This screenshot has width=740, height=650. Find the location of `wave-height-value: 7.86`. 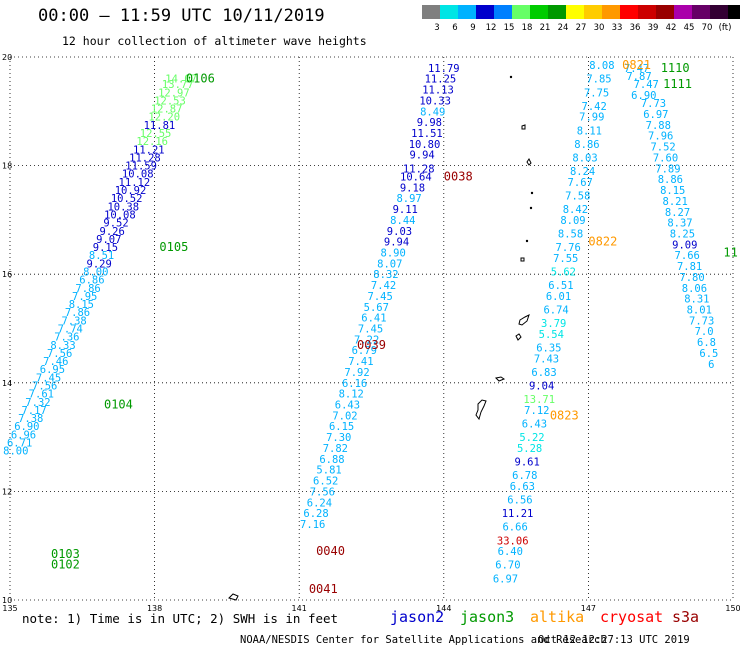

wave-height-value: 7.86 is located at coordinates (77, 313).